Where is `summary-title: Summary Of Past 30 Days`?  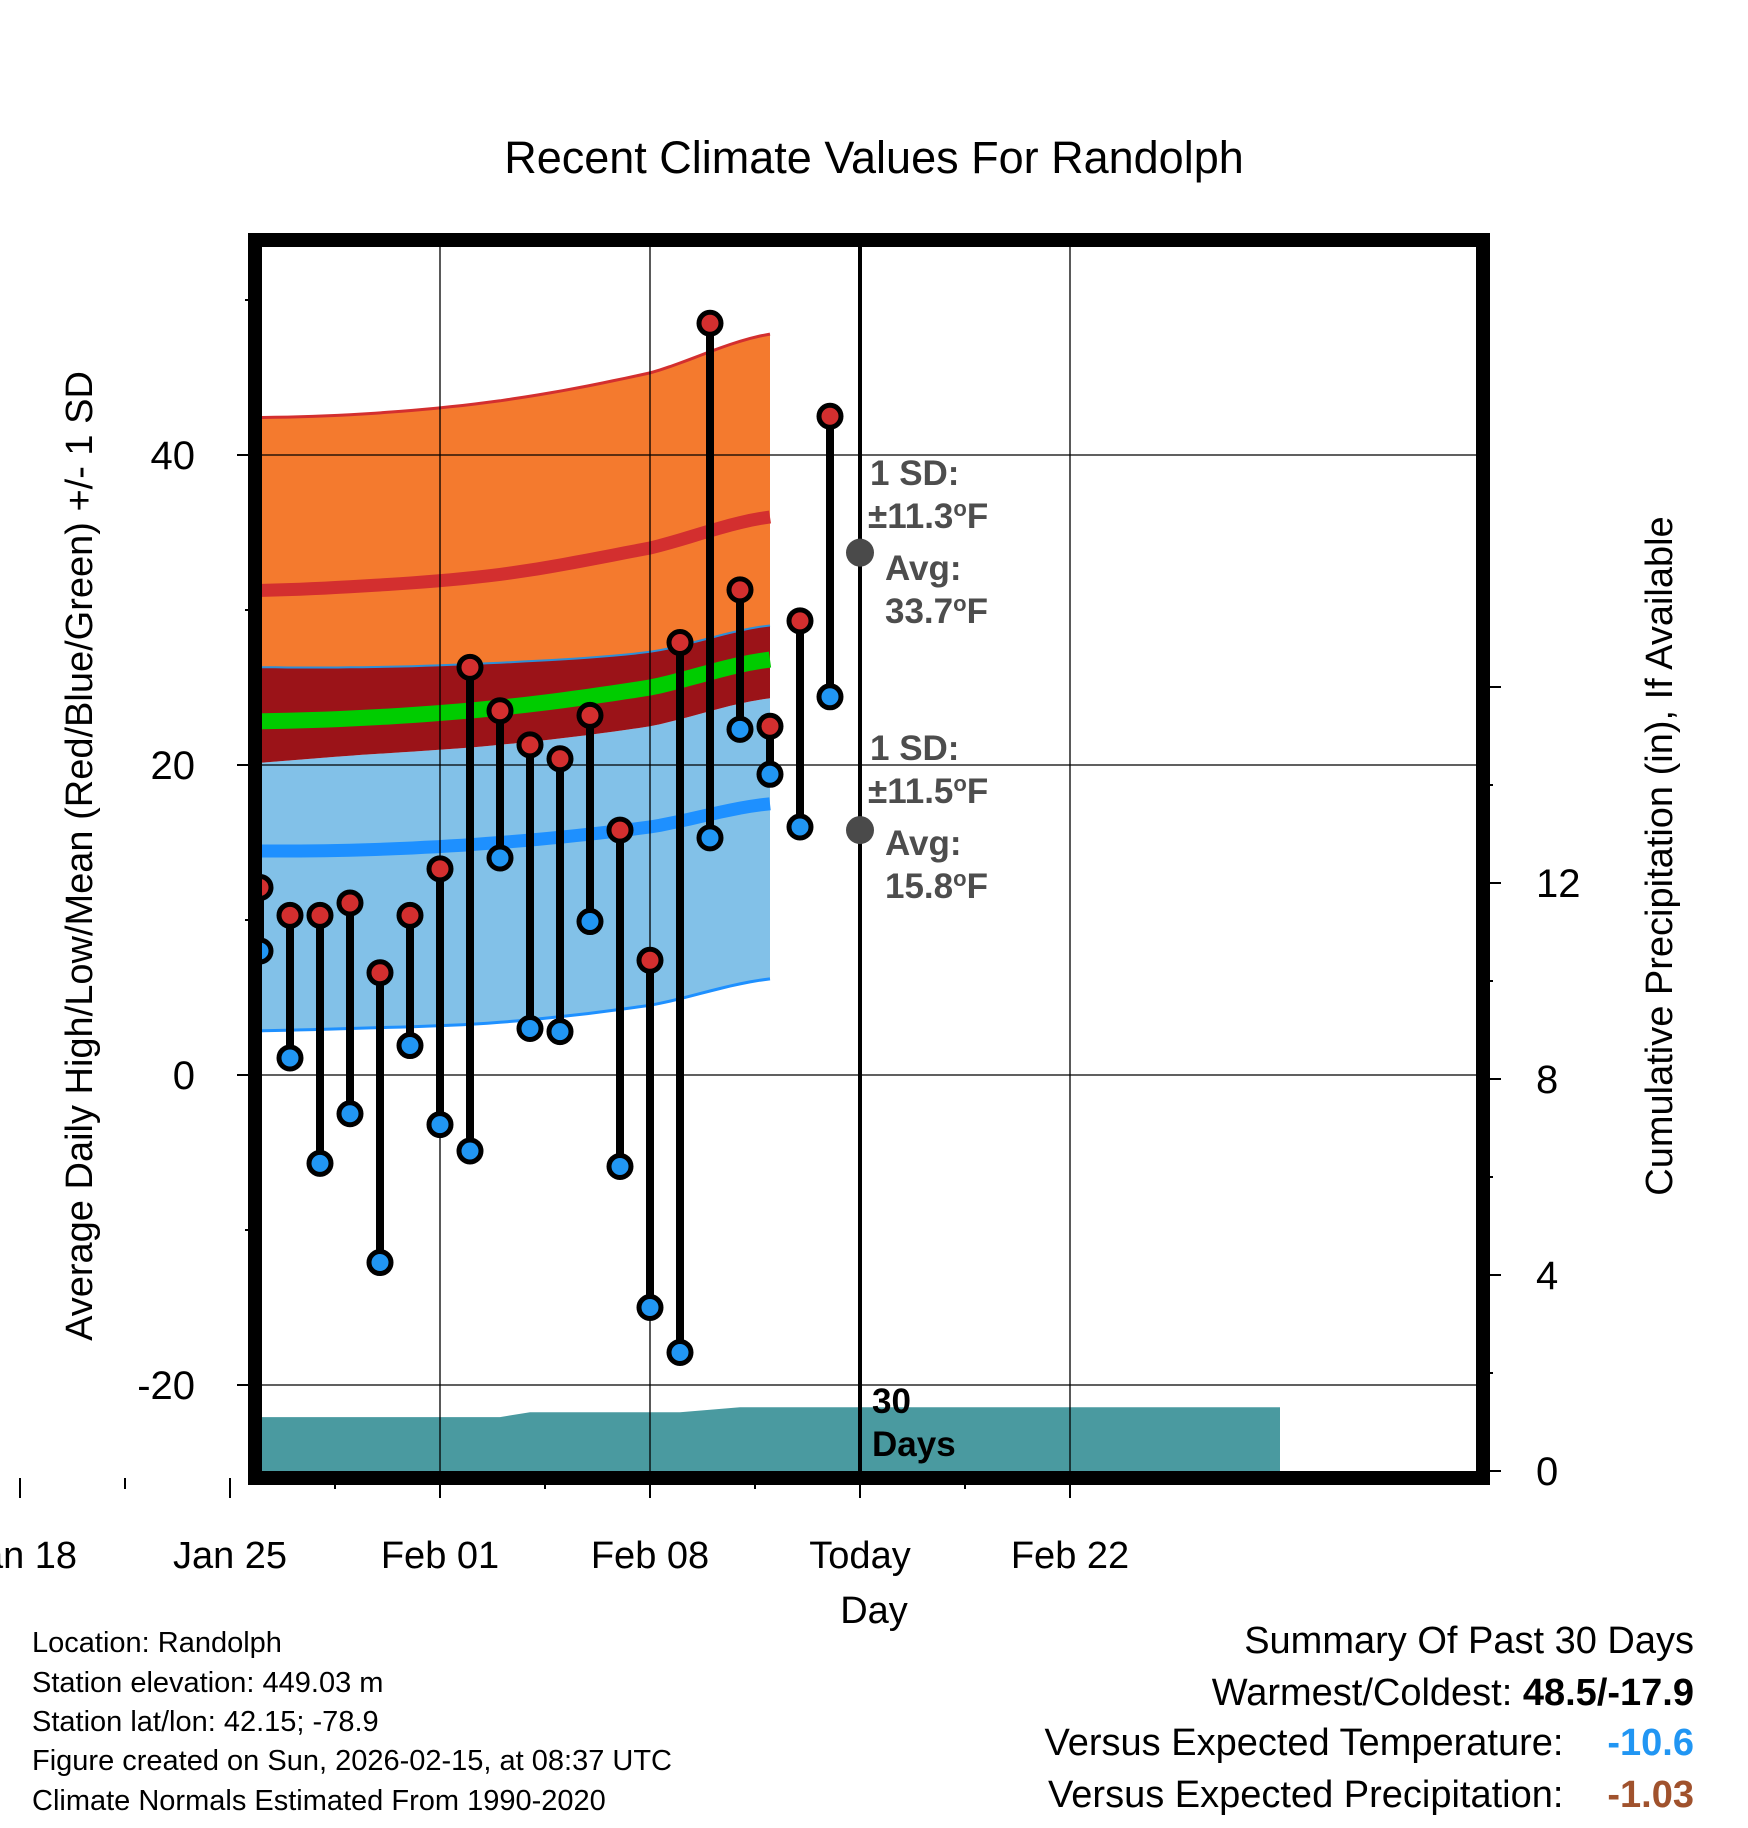 summary-title: Summary Of Past 30 Days is located at coordinates (1469, 1641).